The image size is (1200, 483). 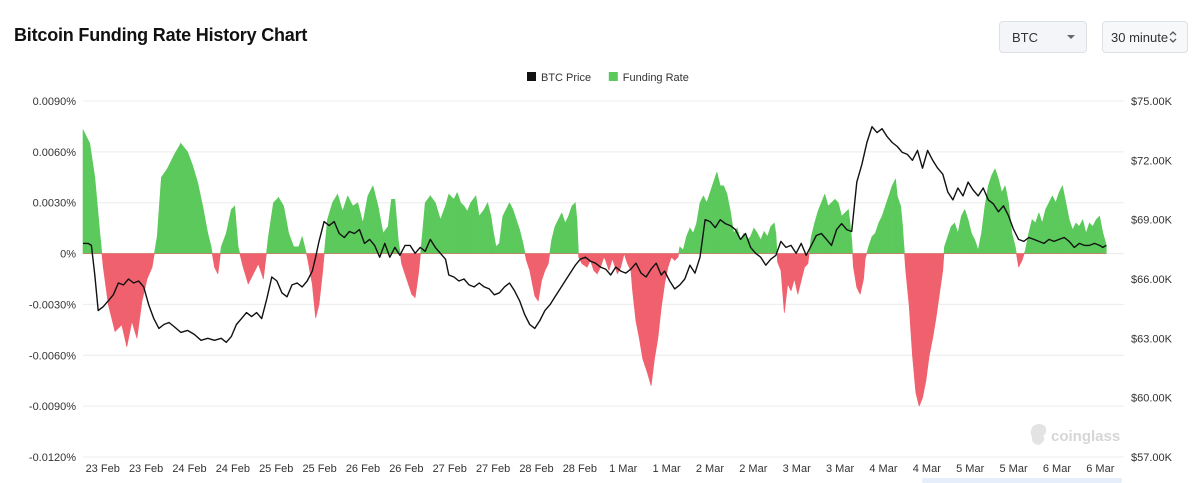 What do you see at coordinates (161, 35) in the screenshot?
I see `page-title: Bitcoin Funding Rate History Chart` at bounding box center [161, 35].